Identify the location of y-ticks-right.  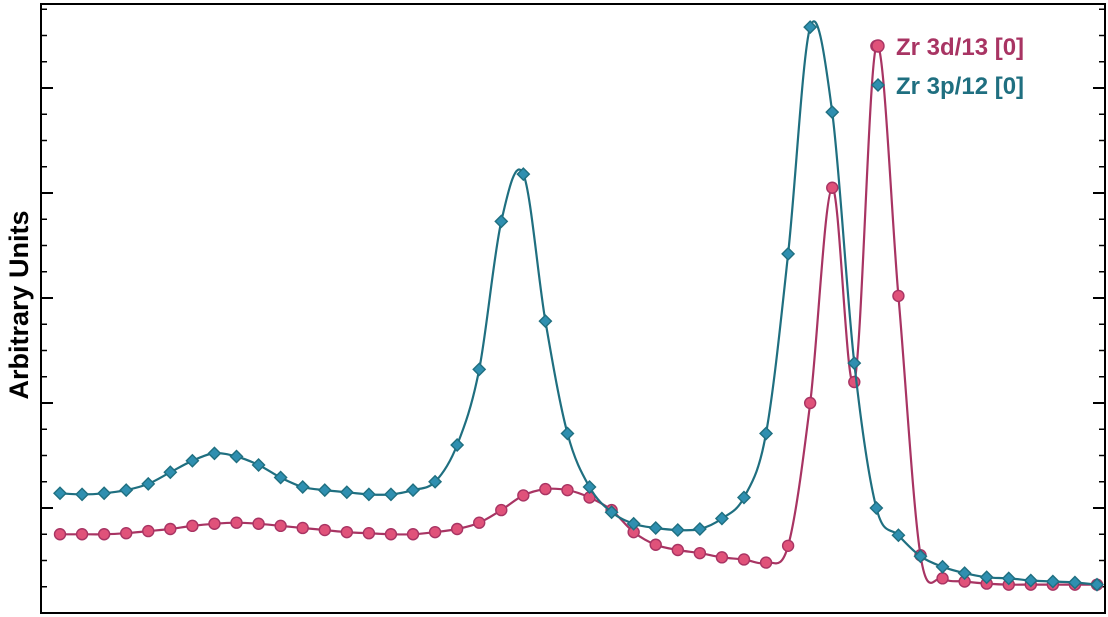
(1099, 298).